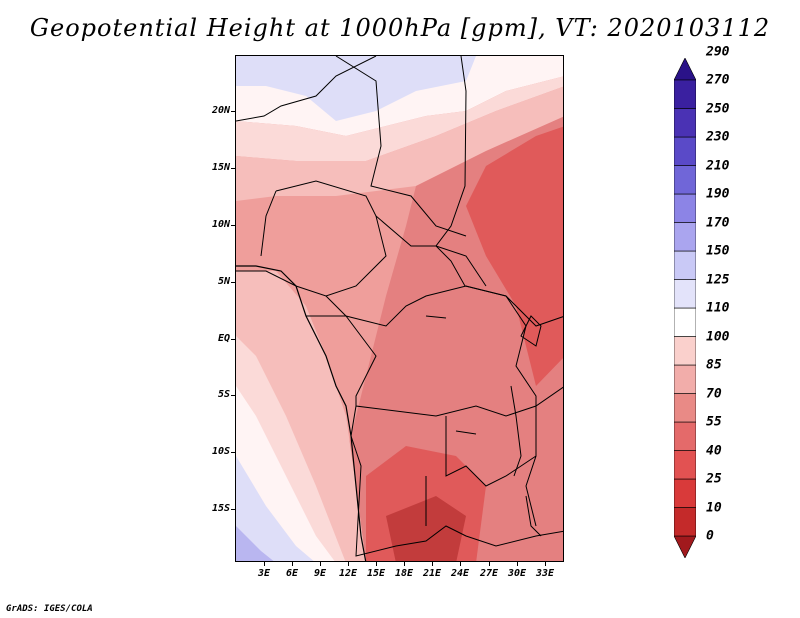 This screenshot has width=800, height=618. Describe the element at coordinates (718, 137) in the screenshot. I see `colorbar-label: 230` at that location.